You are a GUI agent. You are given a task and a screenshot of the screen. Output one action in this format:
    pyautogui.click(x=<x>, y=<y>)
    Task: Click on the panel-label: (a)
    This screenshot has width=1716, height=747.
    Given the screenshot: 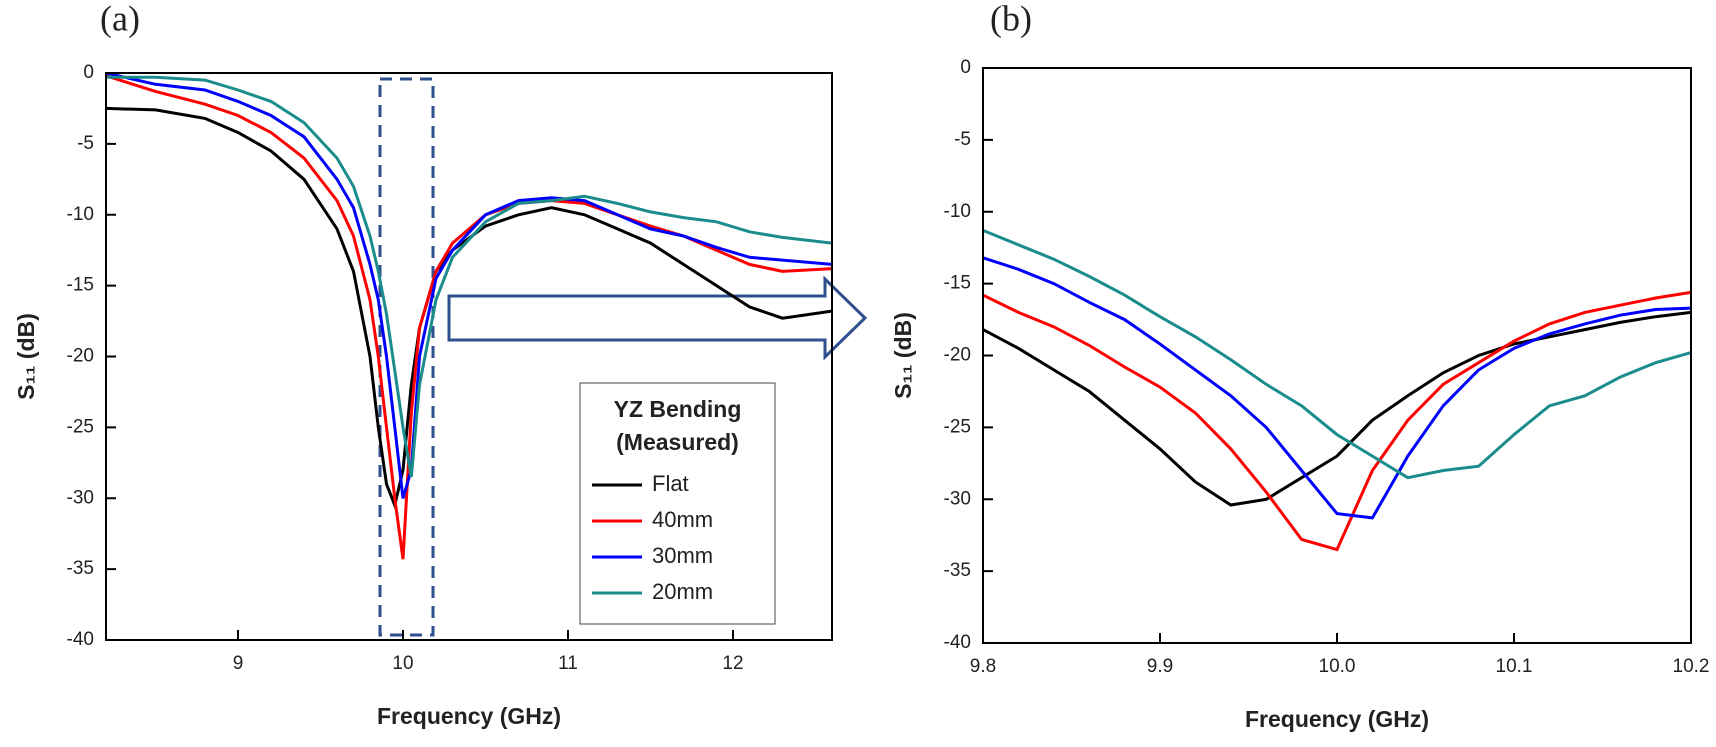 What is the action you would take?
    pyautogui.click(x=120, y=19)
    